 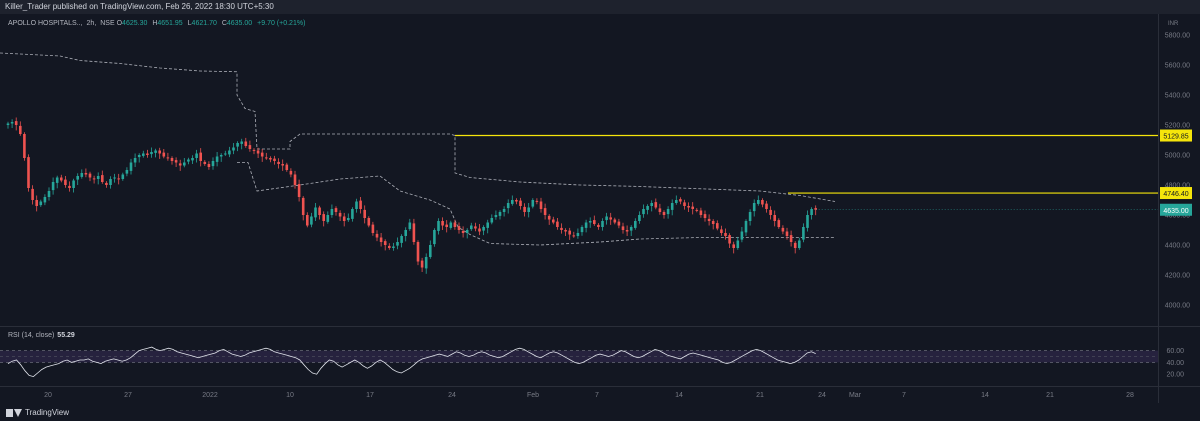 I want to click on tradingview-logo: TradingView, so click(x=37, y=412).